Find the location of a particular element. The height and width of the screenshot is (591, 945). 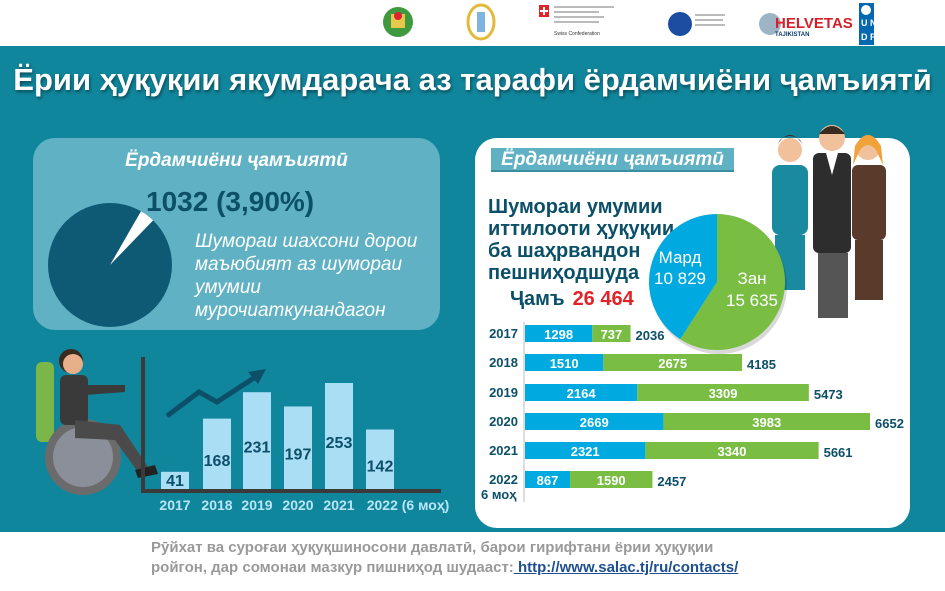

disability-pie is located at coordinates (110, 265).